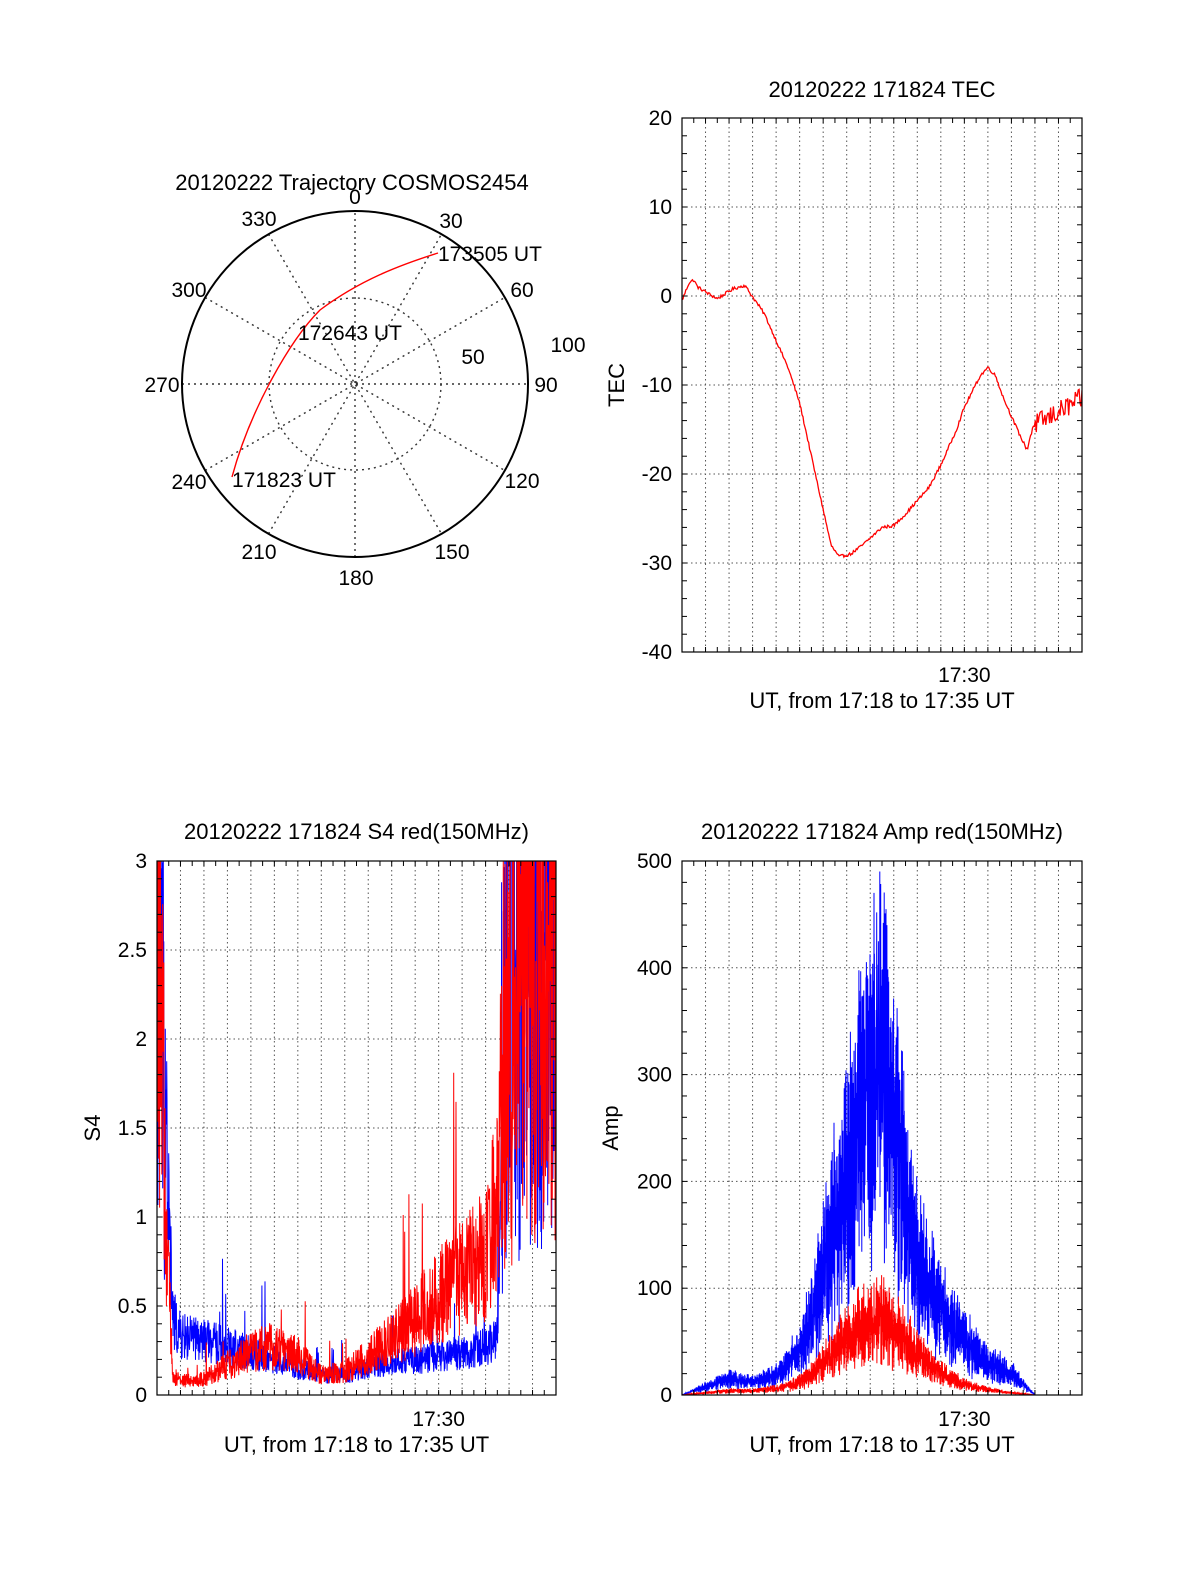 The width and height of the screenshot is (1200, 1575). I want to click on polar-outer-circle, so click(355, 384).